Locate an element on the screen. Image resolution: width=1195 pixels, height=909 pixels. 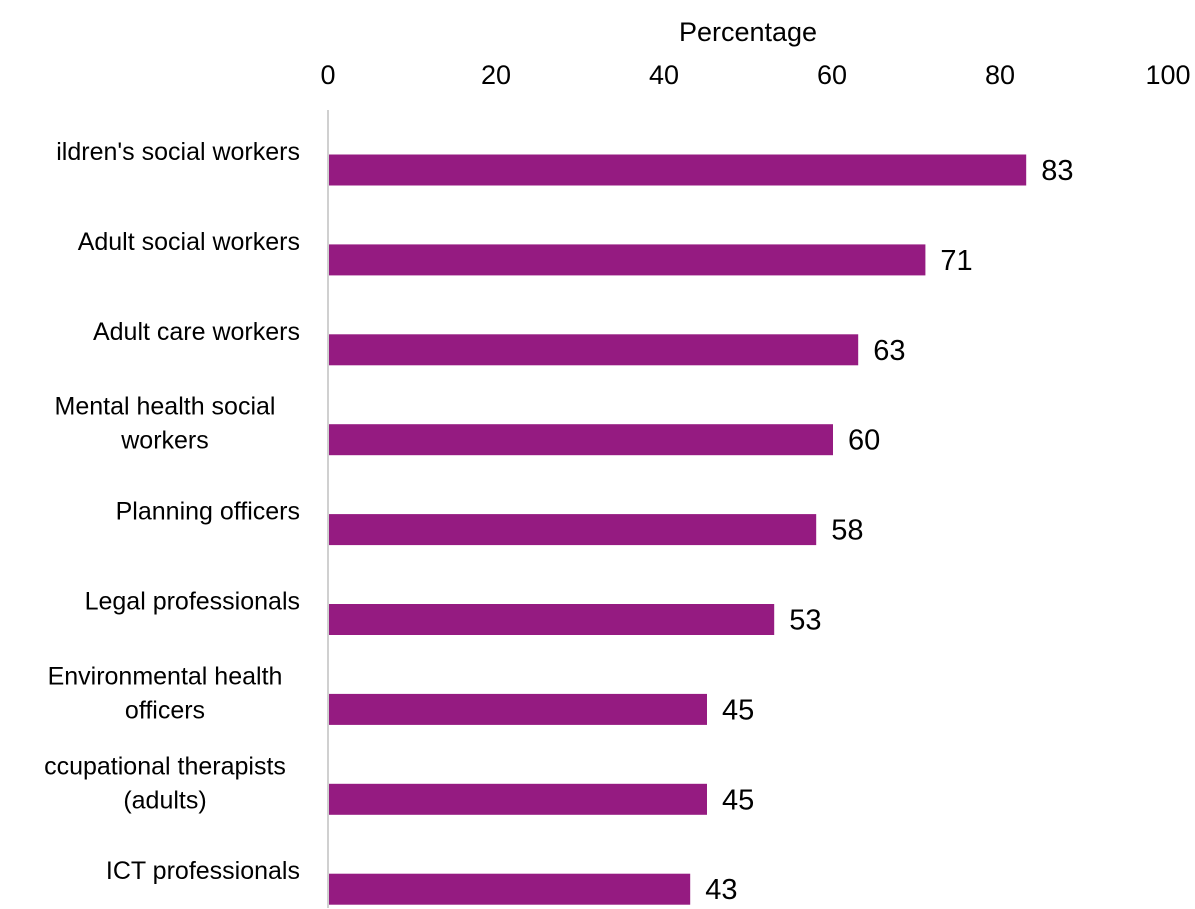
category-label: Adult care workers is located at coordinates (196, 332).